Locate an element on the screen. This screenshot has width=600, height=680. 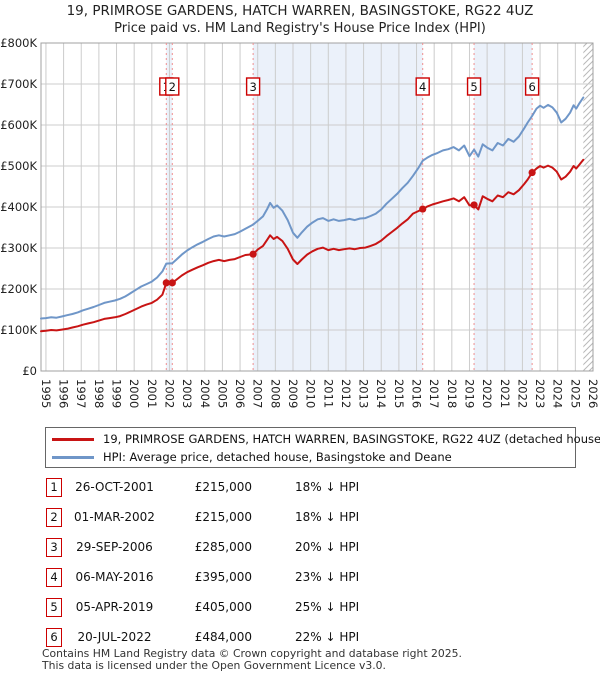
x-axis-label: 2013 is located at coordinates (364, 393).